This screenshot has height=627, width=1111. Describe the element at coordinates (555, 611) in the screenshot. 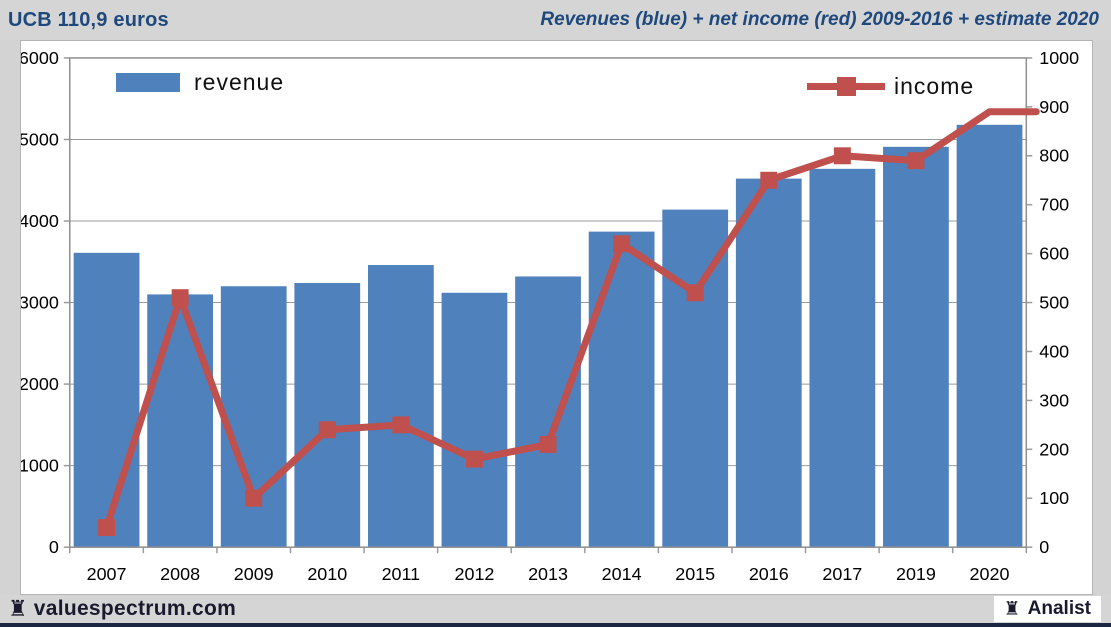

I see `footer-bar: ♜ valuespectrum.com ♜ Analist` at that location.